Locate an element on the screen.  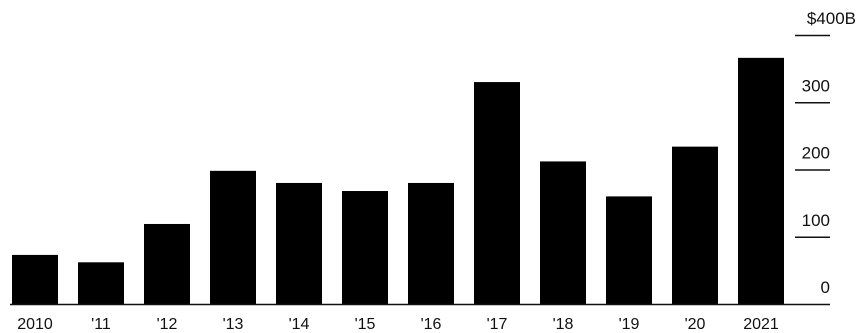
y-tick-label-0: 0 is located at coordinates (825, 287).